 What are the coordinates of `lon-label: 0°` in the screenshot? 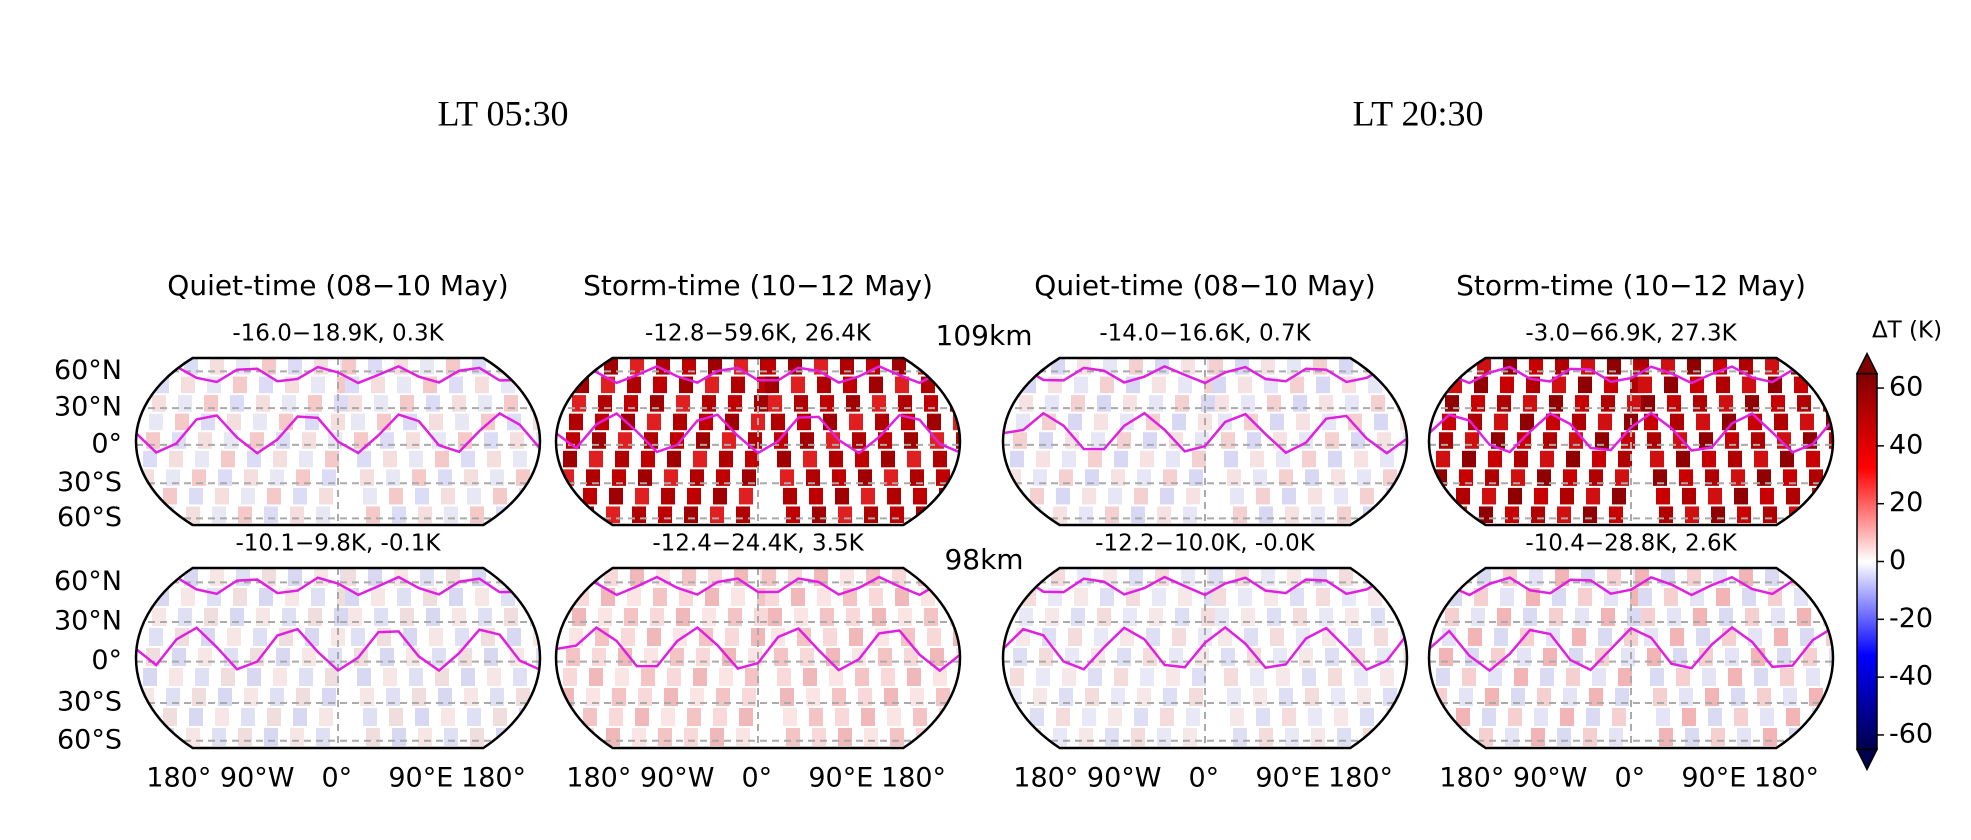 It's located at (756, 778).